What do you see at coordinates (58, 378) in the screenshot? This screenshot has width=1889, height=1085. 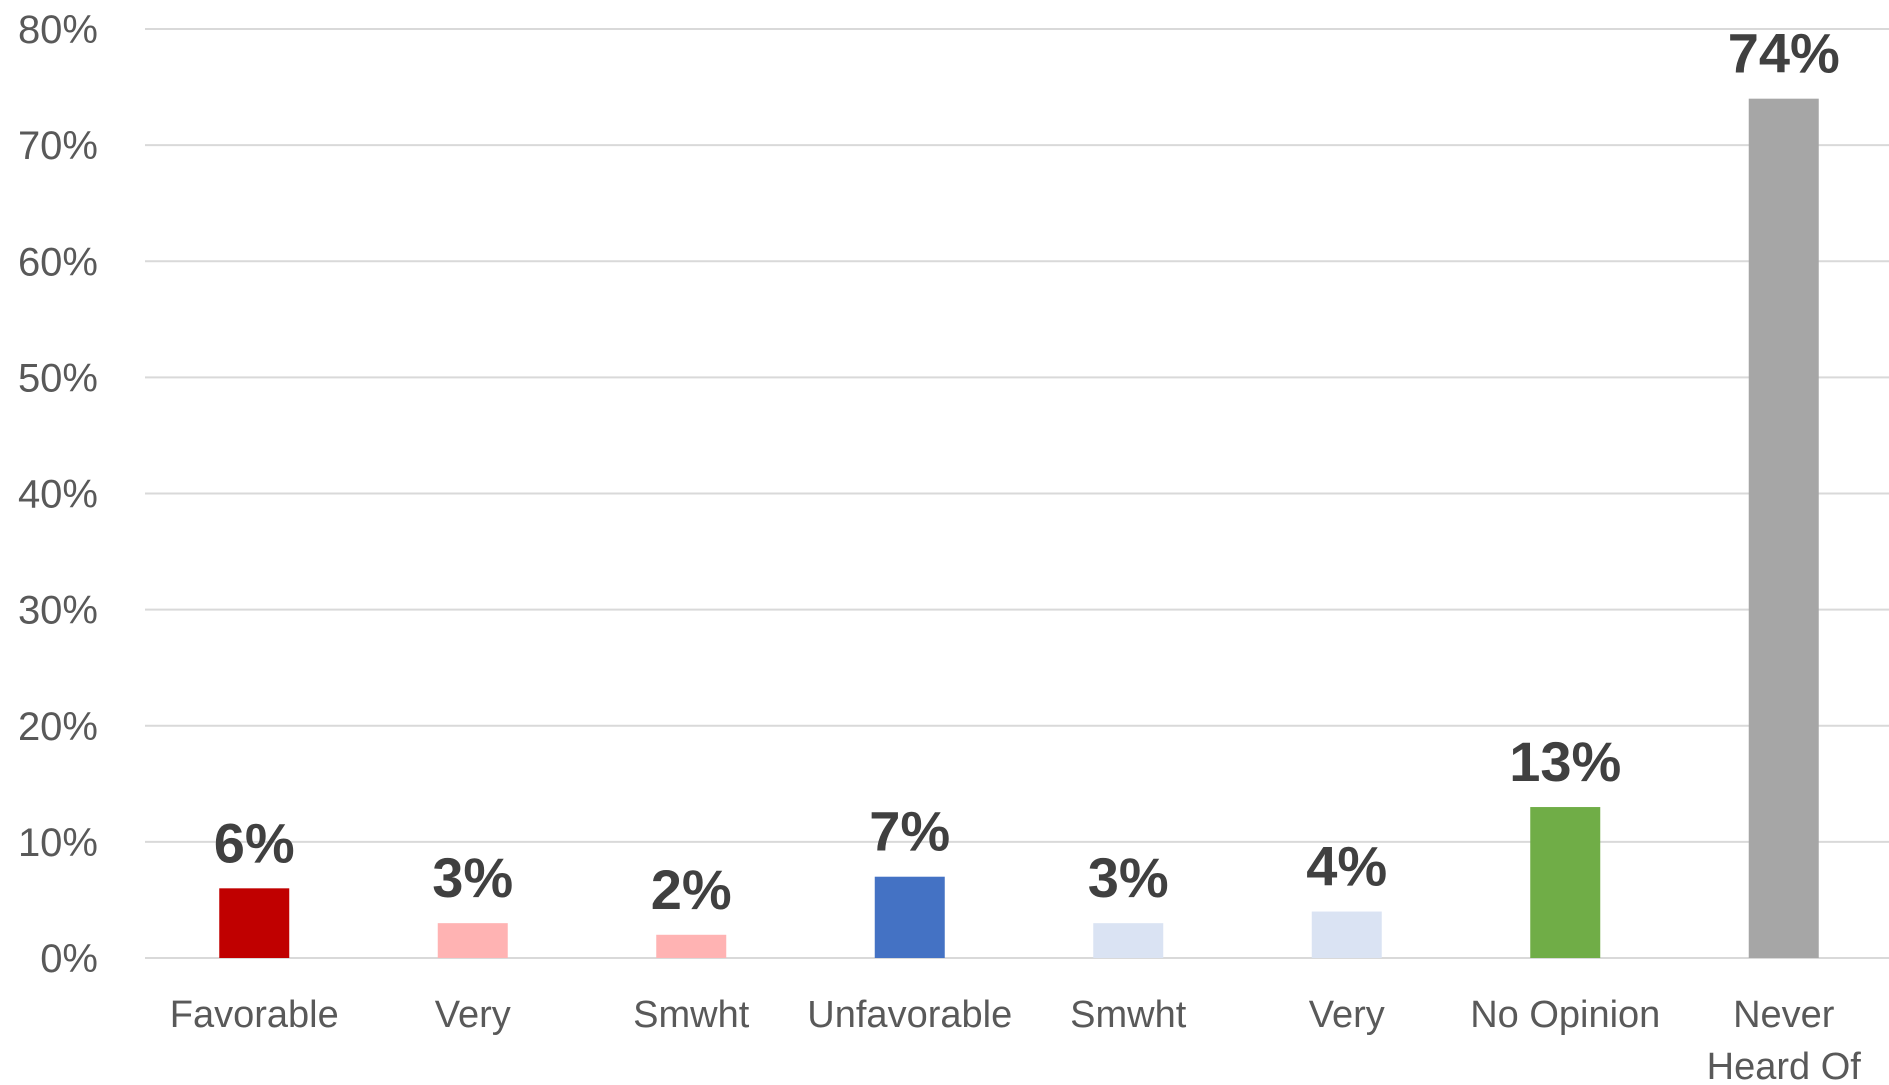 I see `y-tick-label: 50%` at bounding box center [58, 378].